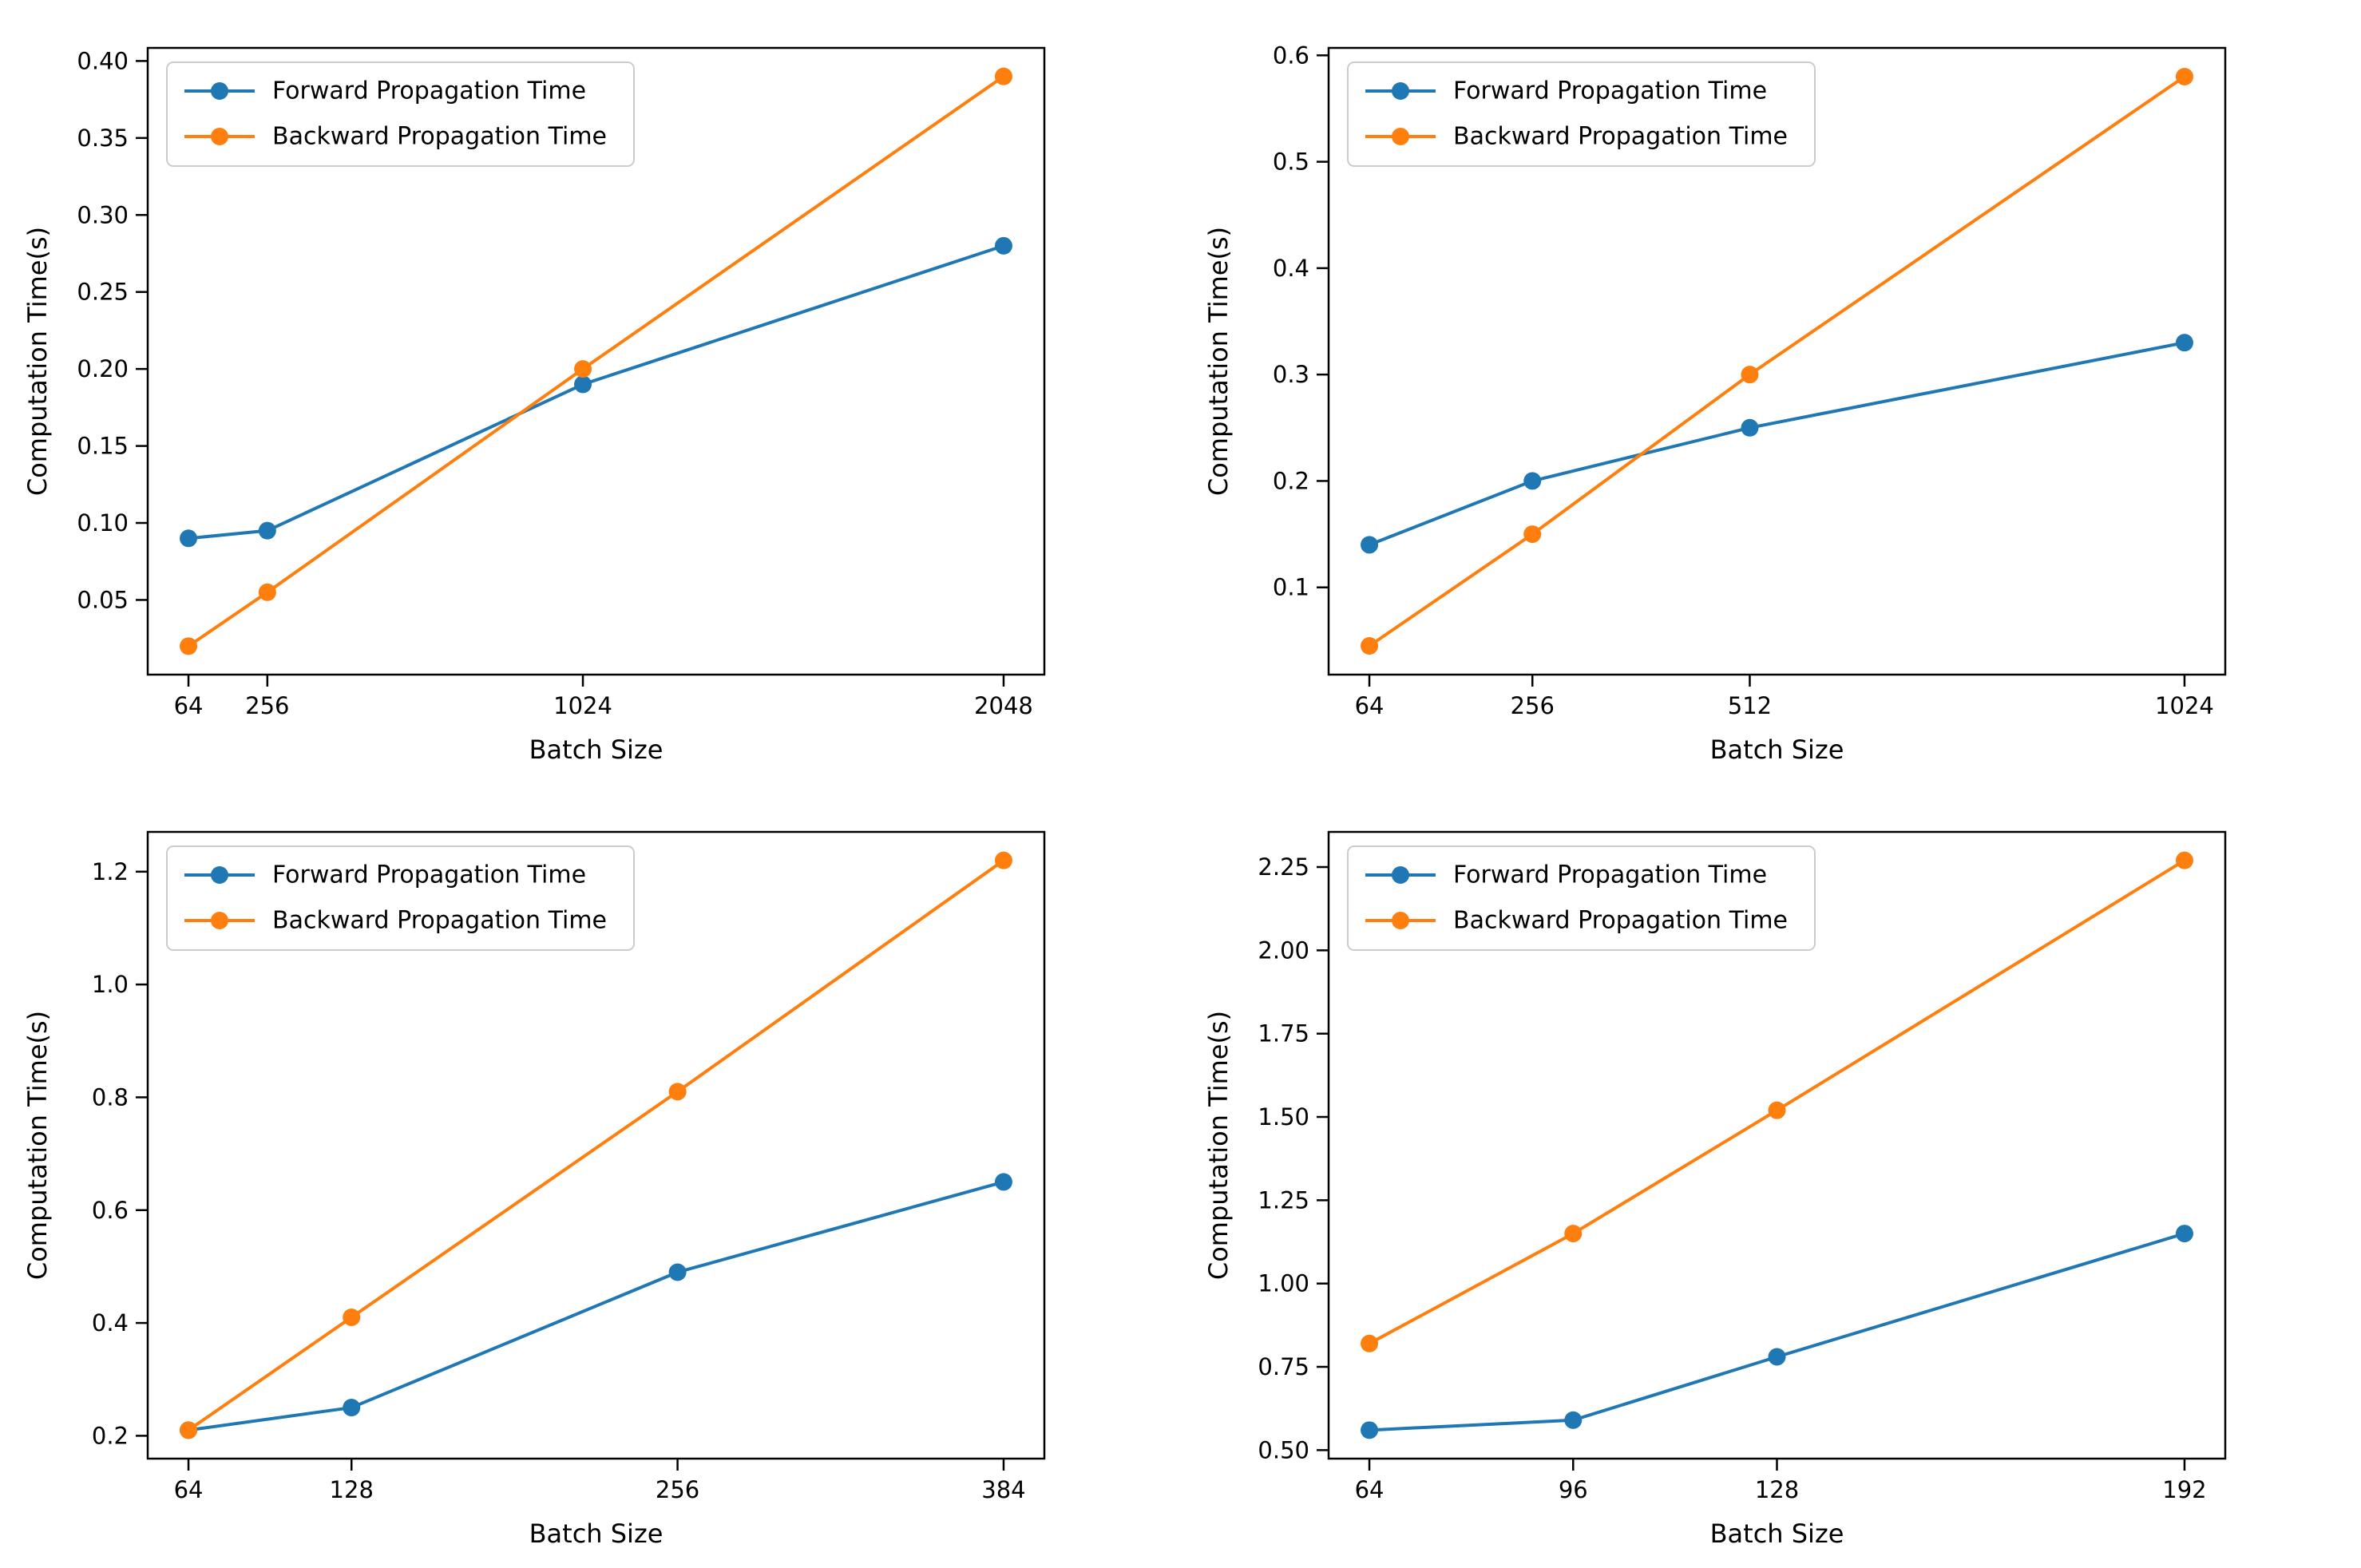 The image size is (2361, 1568). Describe the element at coordinates (103, 369) in the screenshot. I see `y-tick-label: 0.20` at that location.